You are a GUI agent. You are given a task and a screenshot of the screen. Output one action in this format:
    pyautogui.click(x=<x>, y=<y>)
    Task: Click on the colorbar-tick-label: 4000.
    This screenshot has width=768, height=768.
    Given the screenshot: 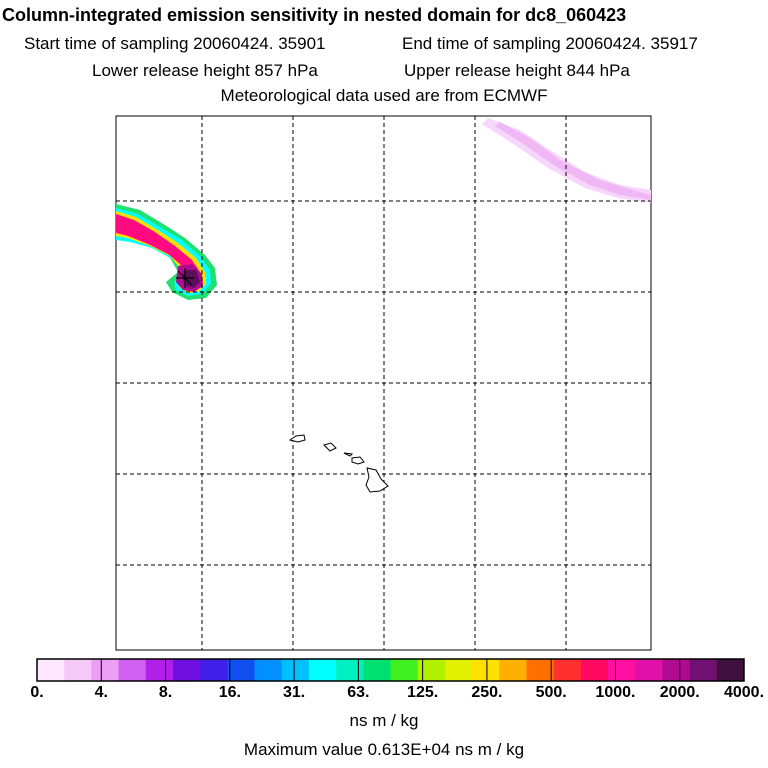 What is the action you would take?
    pyautogui.click(x=744, y=692)
    